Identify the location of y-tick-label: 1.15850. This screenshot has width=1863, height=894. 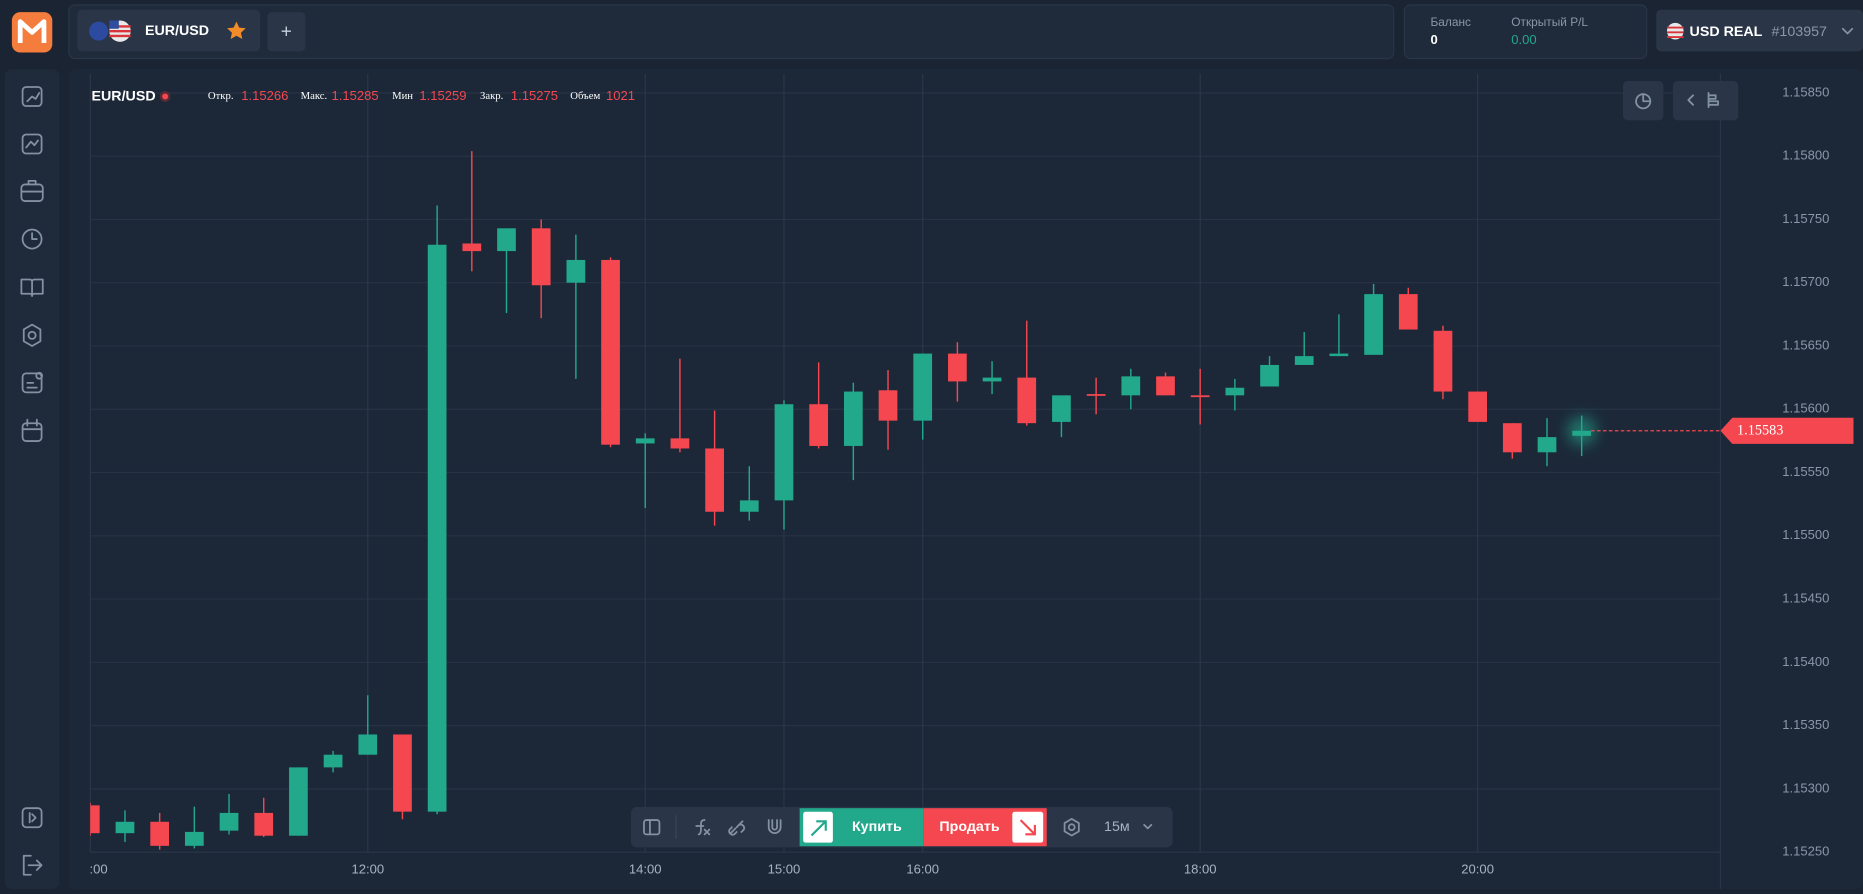
(1805, 91).